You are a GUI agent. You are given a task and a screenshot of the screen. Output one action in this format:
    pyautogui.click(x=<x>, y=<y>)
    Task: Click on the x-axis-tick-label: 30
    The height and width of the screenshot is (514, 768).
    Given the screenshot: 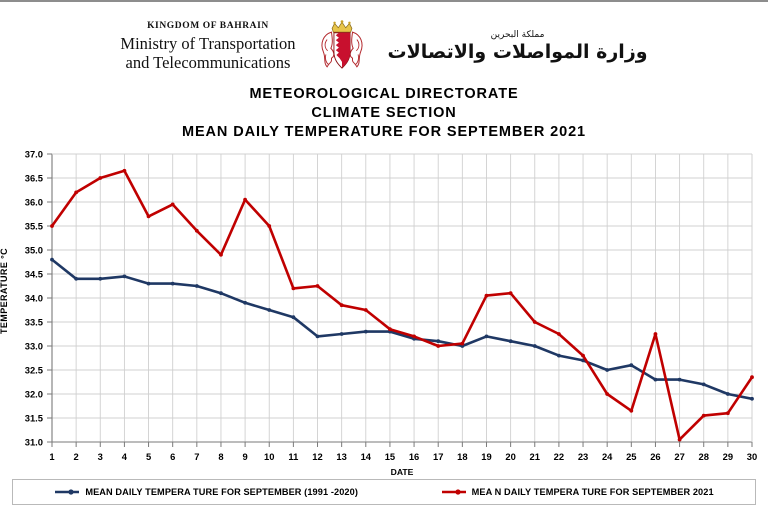 What is the action you would take?
    pyautogui.click(x=752, y=456)
    